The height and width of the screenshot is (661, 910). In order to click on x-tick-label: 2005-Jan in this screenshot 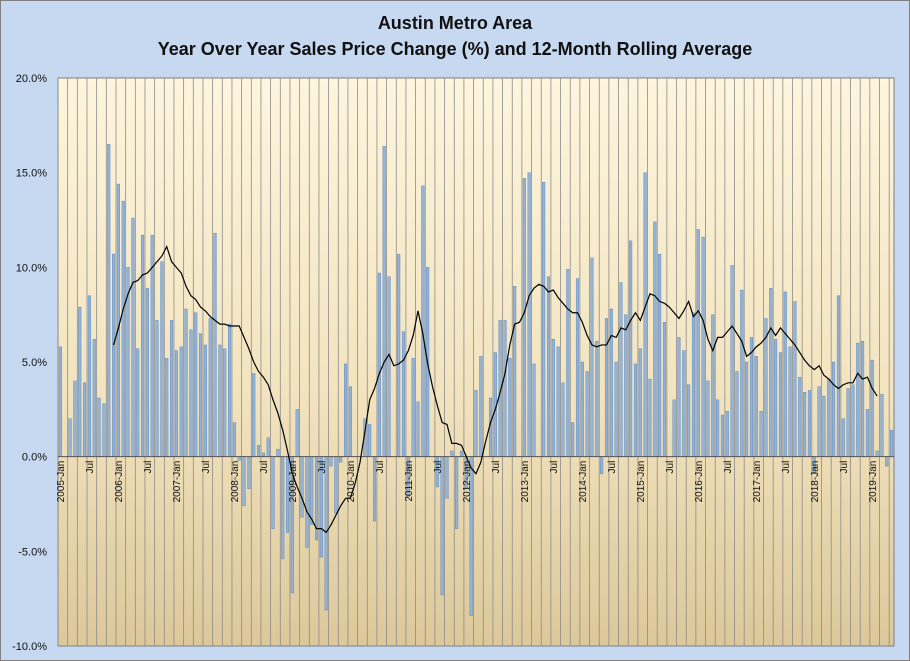, I will do `click(61, 482)`.